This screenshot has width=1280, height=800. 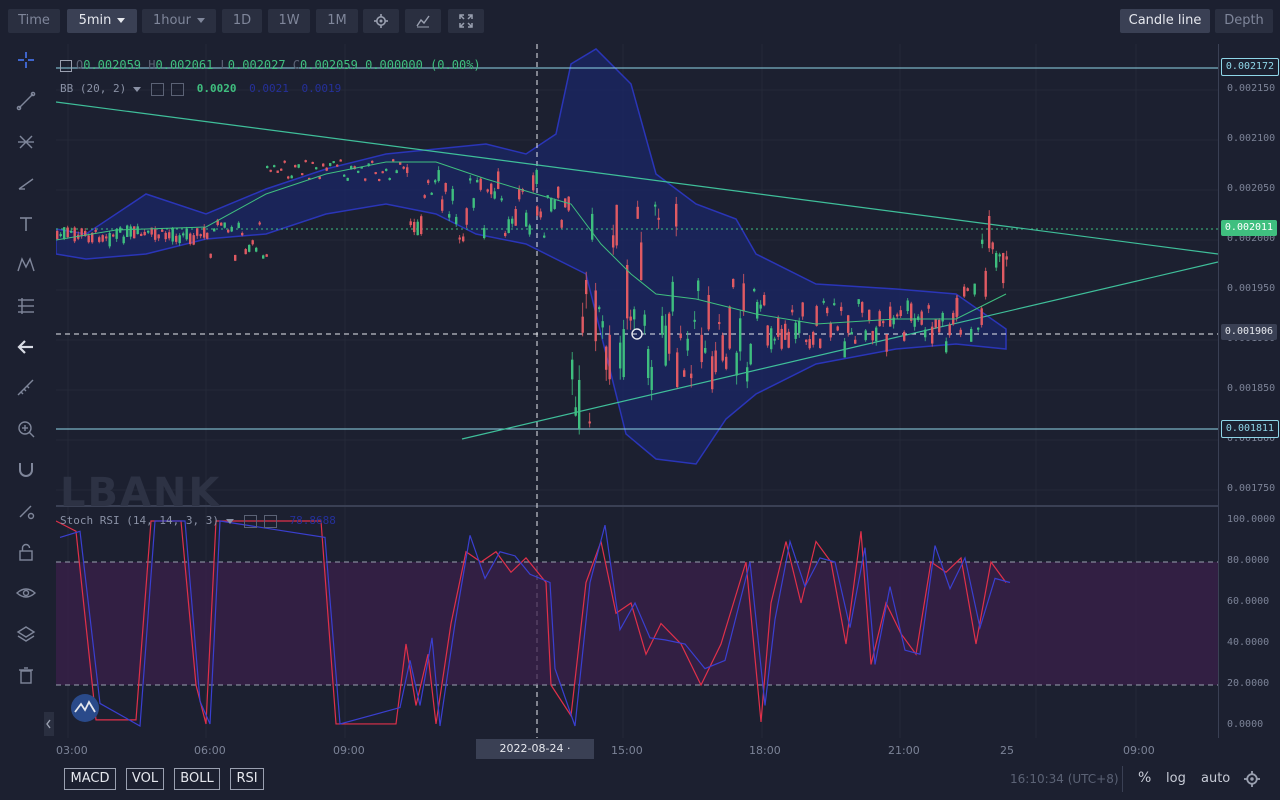 What do you see at coordinates (1248, 601) in the screenshot?
I see `rsi-tick: 60.0000` at bounding box center [1248, 601].